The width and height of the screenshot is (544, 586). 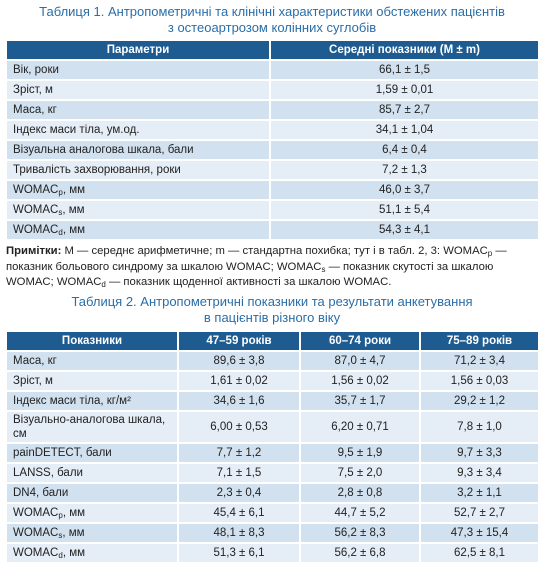 I want to click on label-subscript: s, so click(x=60, y=535).